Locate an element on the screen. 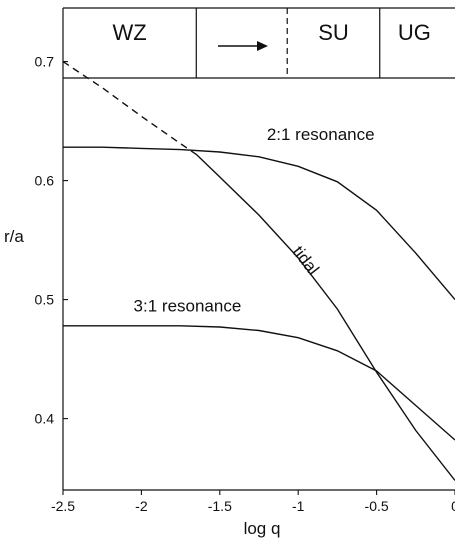 The height and width of the screenshot is (543, 455). y-tick-label: 0.5 is located at coordinates (45, 300).